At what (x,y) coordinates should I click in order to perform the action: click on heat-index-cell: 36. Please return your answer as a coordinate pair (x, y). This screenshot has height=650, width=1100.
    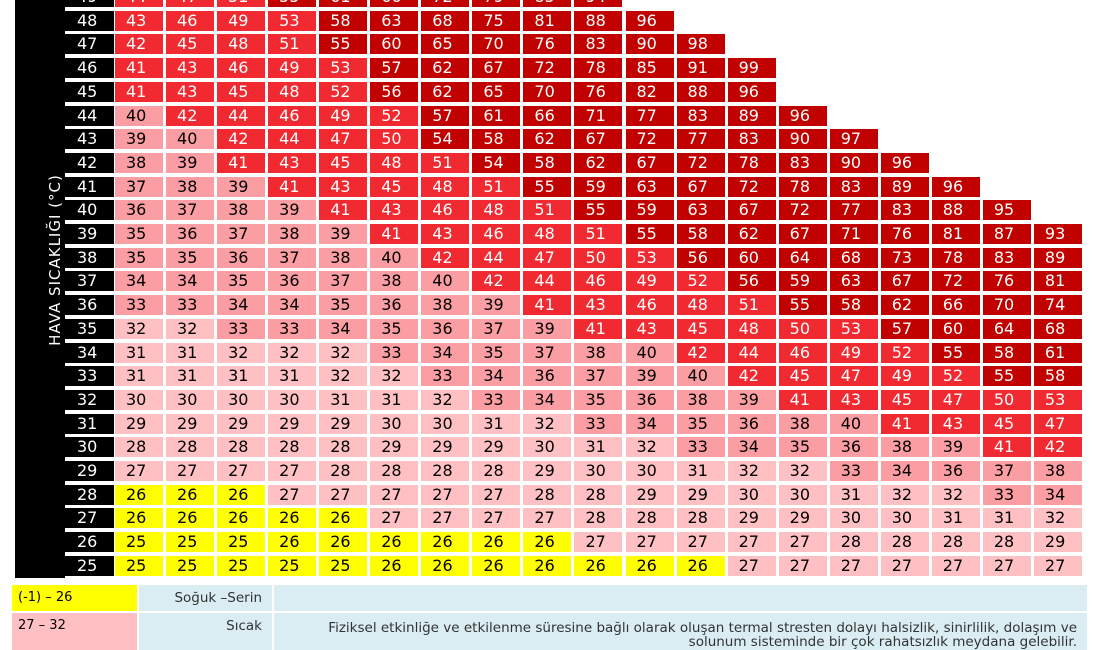
    Looking at the image, I should click on (139, 210).